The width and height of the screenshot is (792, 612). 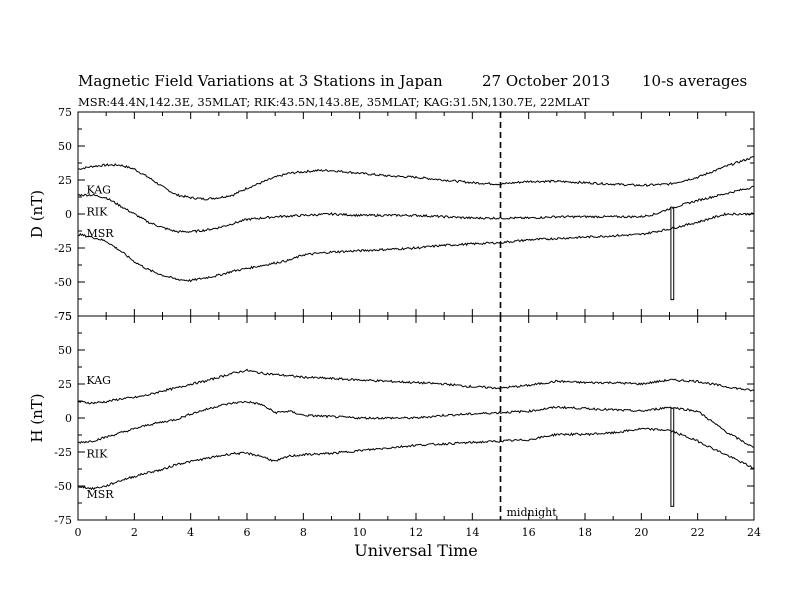 I want to click on midnight-label: midnight, so click(x=532, y=512).